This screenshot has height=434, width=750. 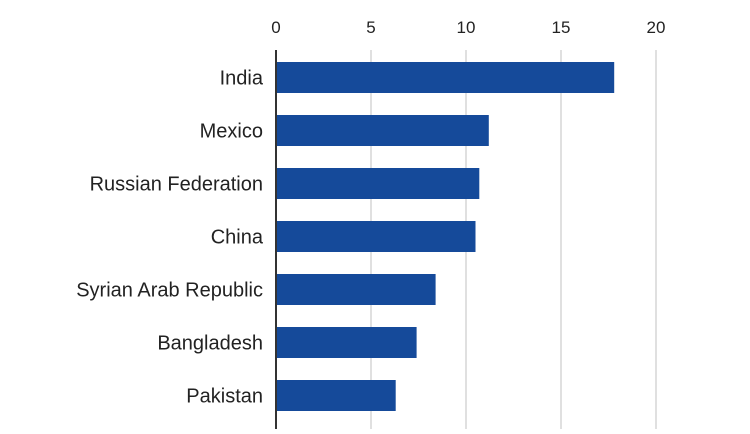 I want to click on category-label: Syrian Arab Republic, so click(x=169, y=291).